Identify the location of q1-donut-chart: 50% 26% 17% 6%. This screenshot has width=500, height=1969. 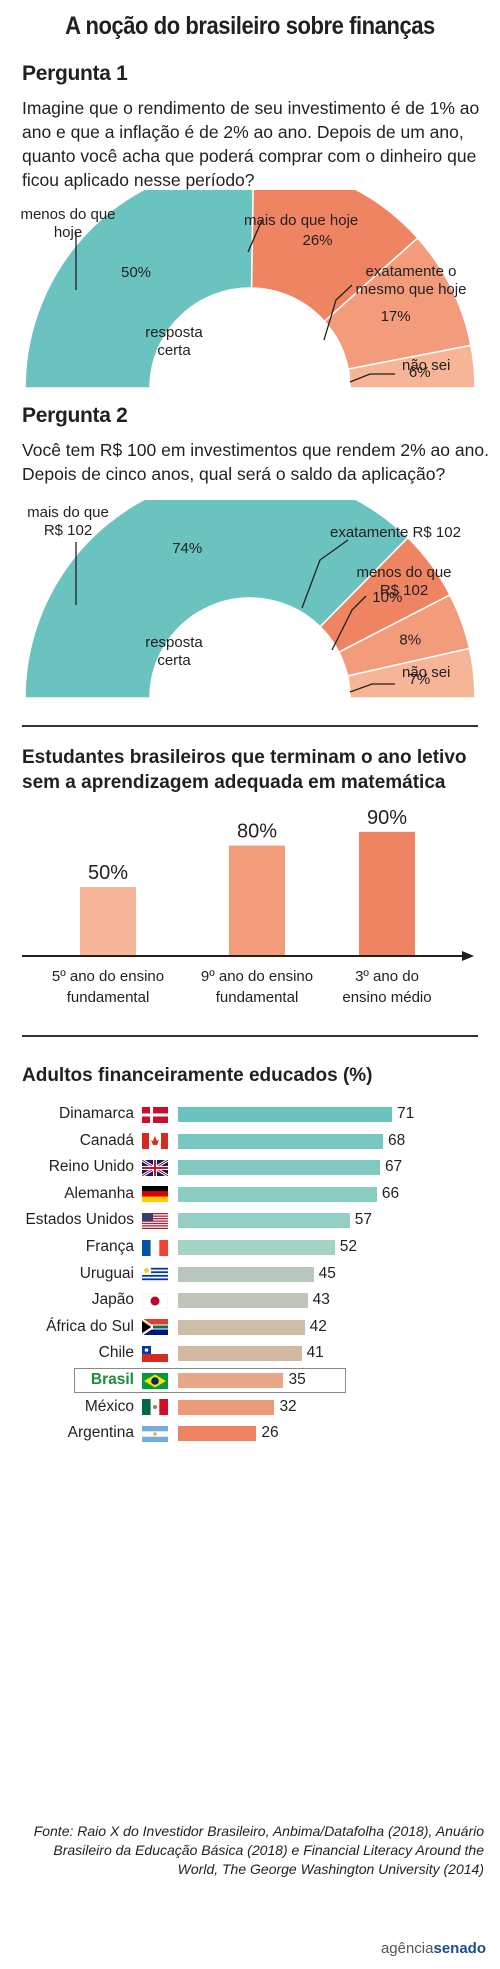
(250, 289).